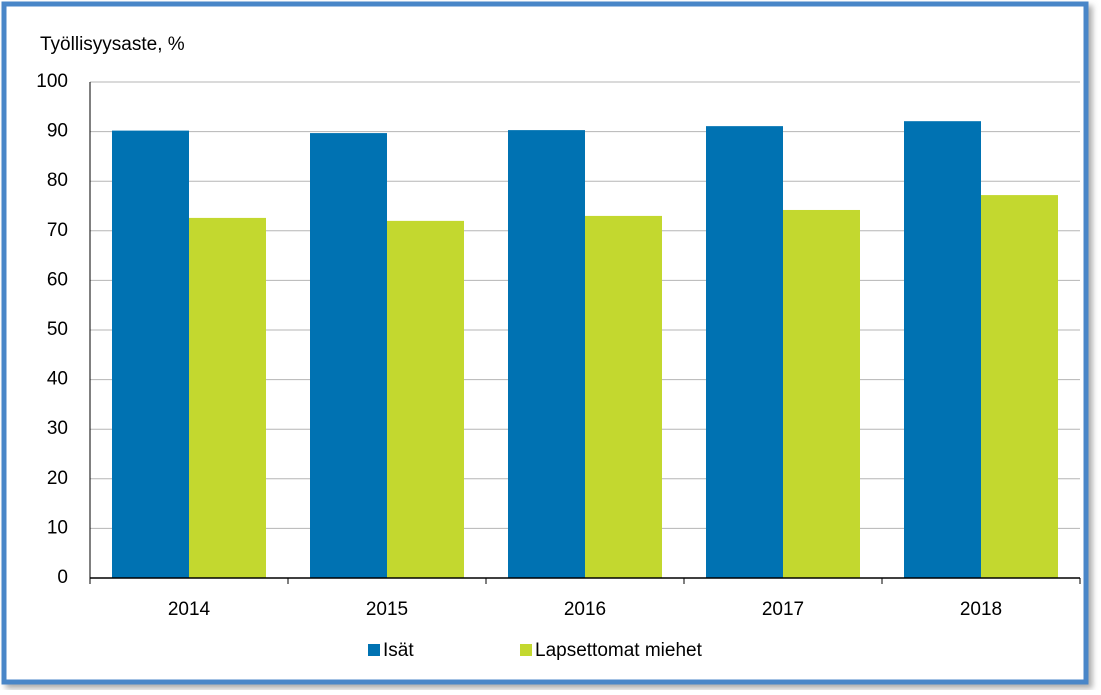  What do you see at coordinates (981, 609) in the screenshot?
I see `x-tick-label: 2018` at bounding box center [981, 609].